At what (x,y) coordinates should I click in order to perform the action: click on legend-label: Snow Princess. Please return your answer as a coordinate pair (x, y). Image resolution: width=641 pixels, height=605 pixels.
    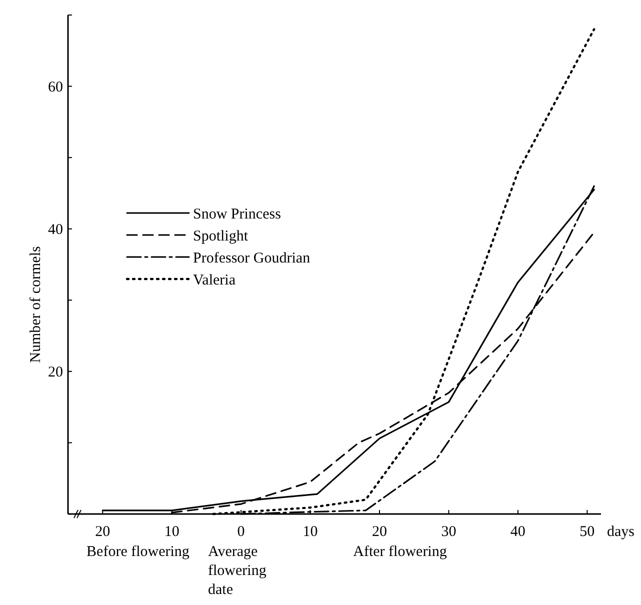
    Looking at the image, I should click on (237, 214).